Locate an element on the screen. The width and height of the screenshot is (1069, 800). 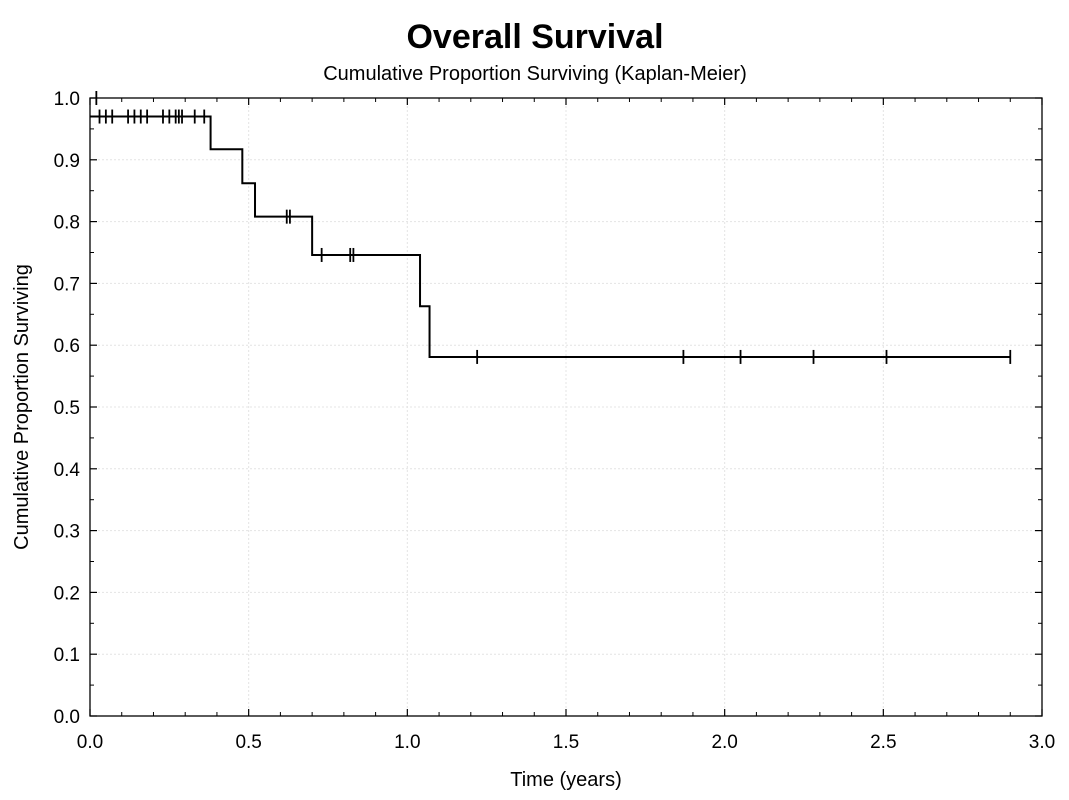
chart-title: Overall Survival is located at coordinates (534, 37).